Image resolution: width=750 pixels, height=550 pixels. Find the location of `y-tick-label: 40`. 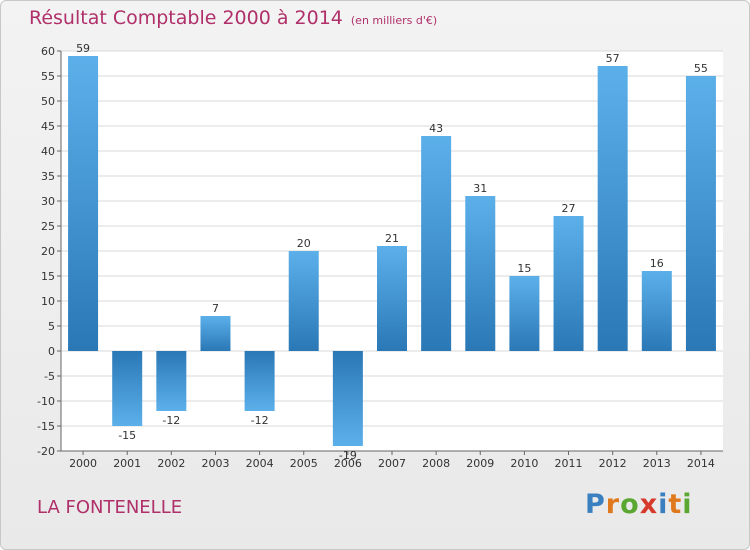

y-tick-label: 40 is located at coordinates (48, 151).